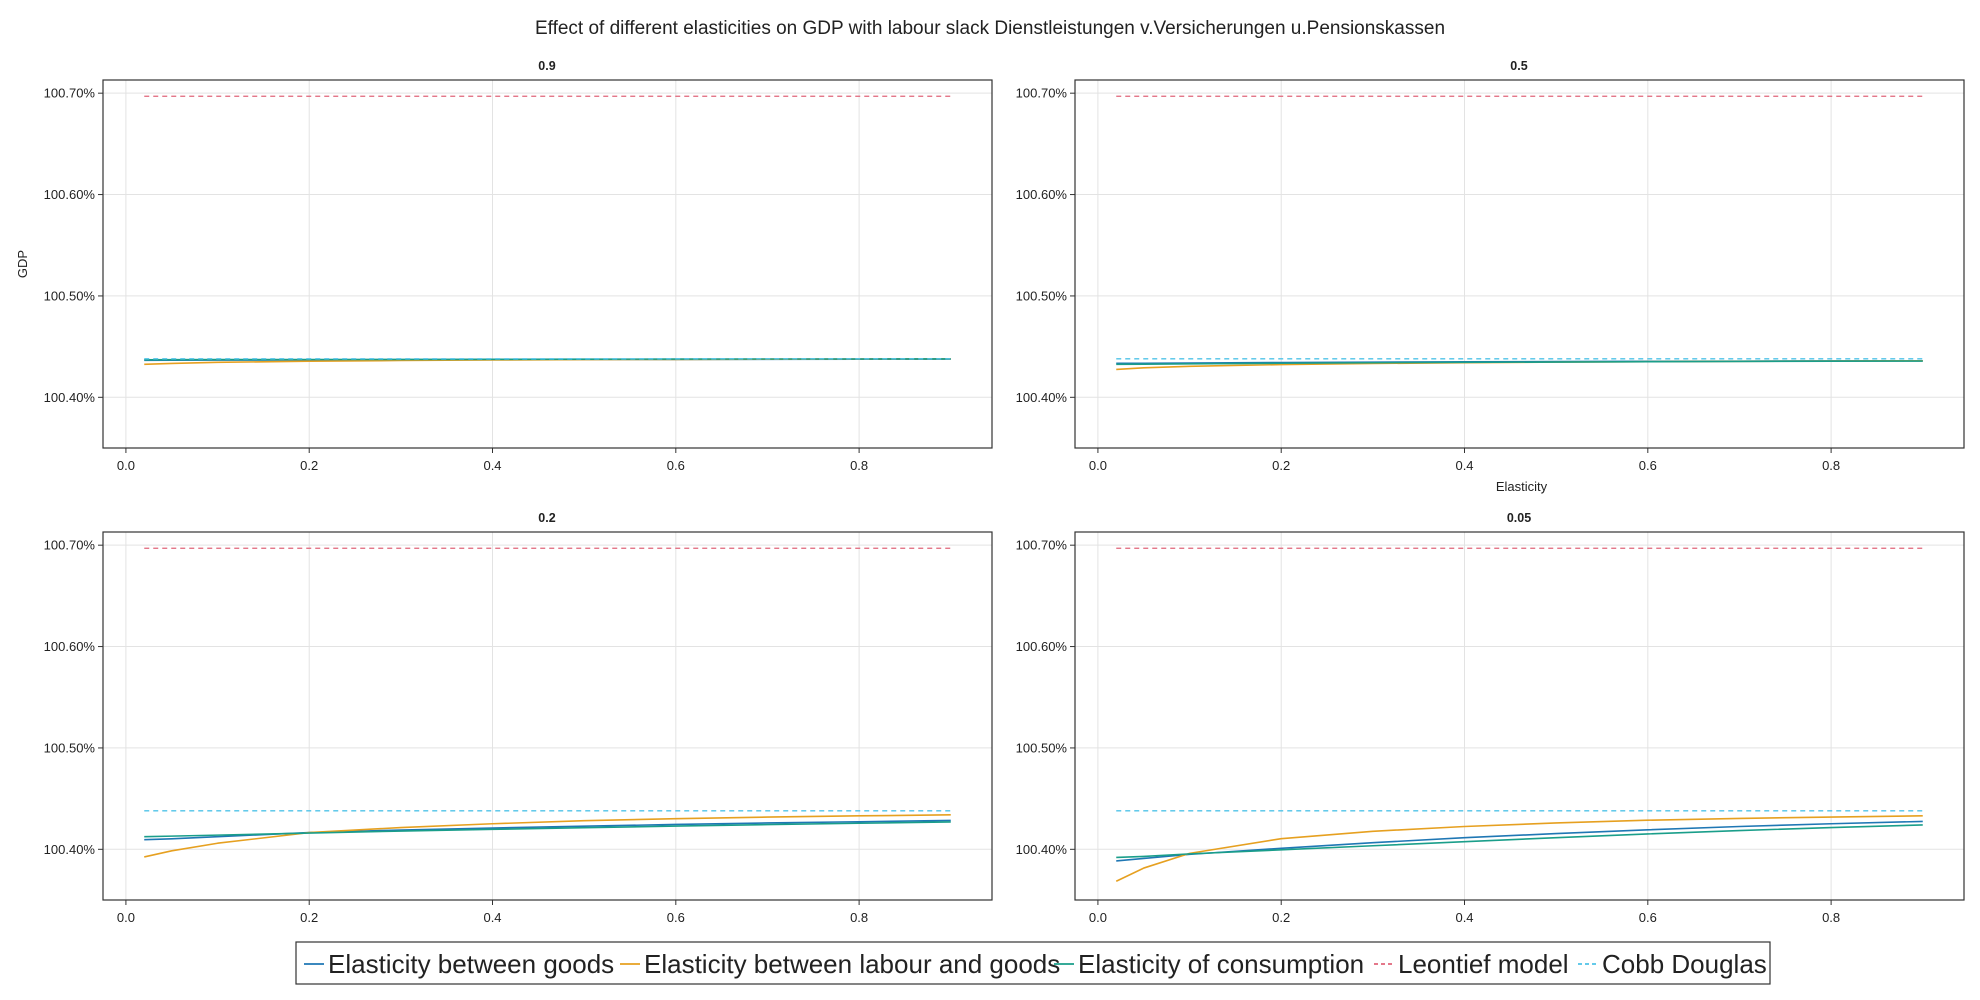 This screenshot has width=1980, height=1000. I want to click on legend-label: Elasticity of consumption, so click(1221, 964).